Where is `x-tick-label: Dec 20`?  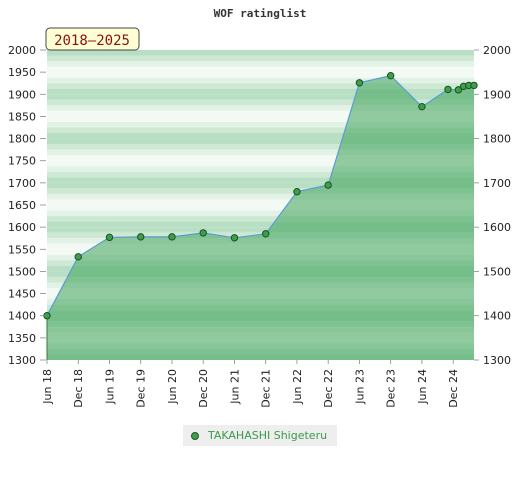 x-tick-label: Dec 20 is located at coordinates (203, 388).